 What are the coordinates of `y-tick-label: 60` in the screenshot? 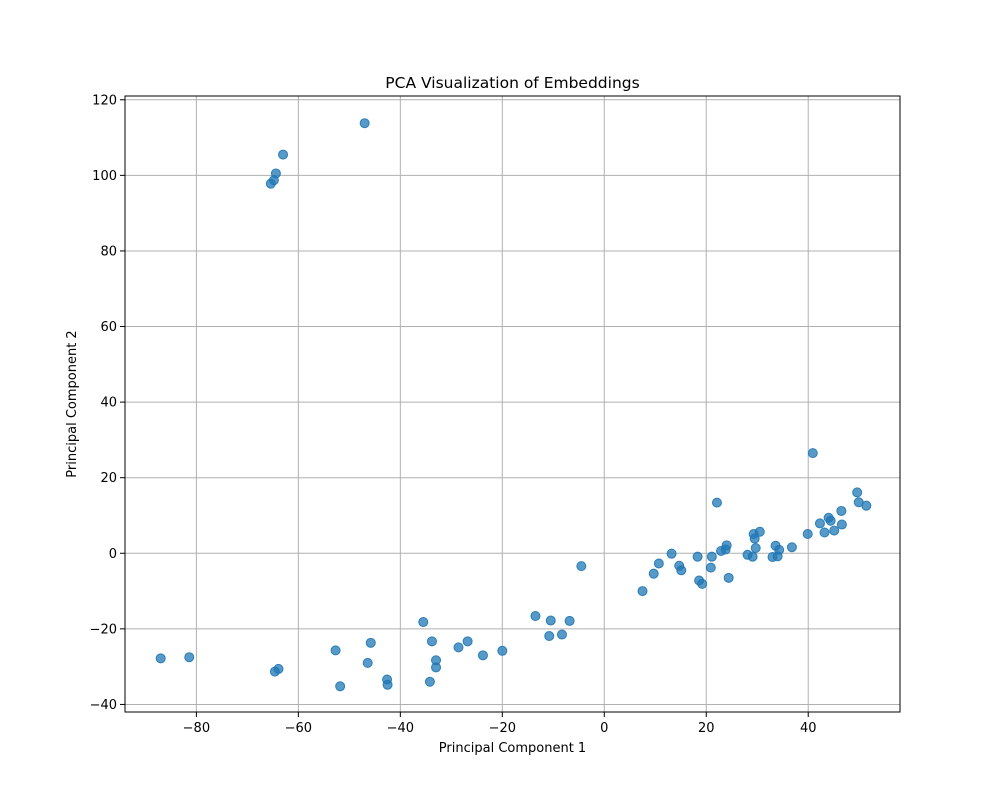 It's located at (108, 327).